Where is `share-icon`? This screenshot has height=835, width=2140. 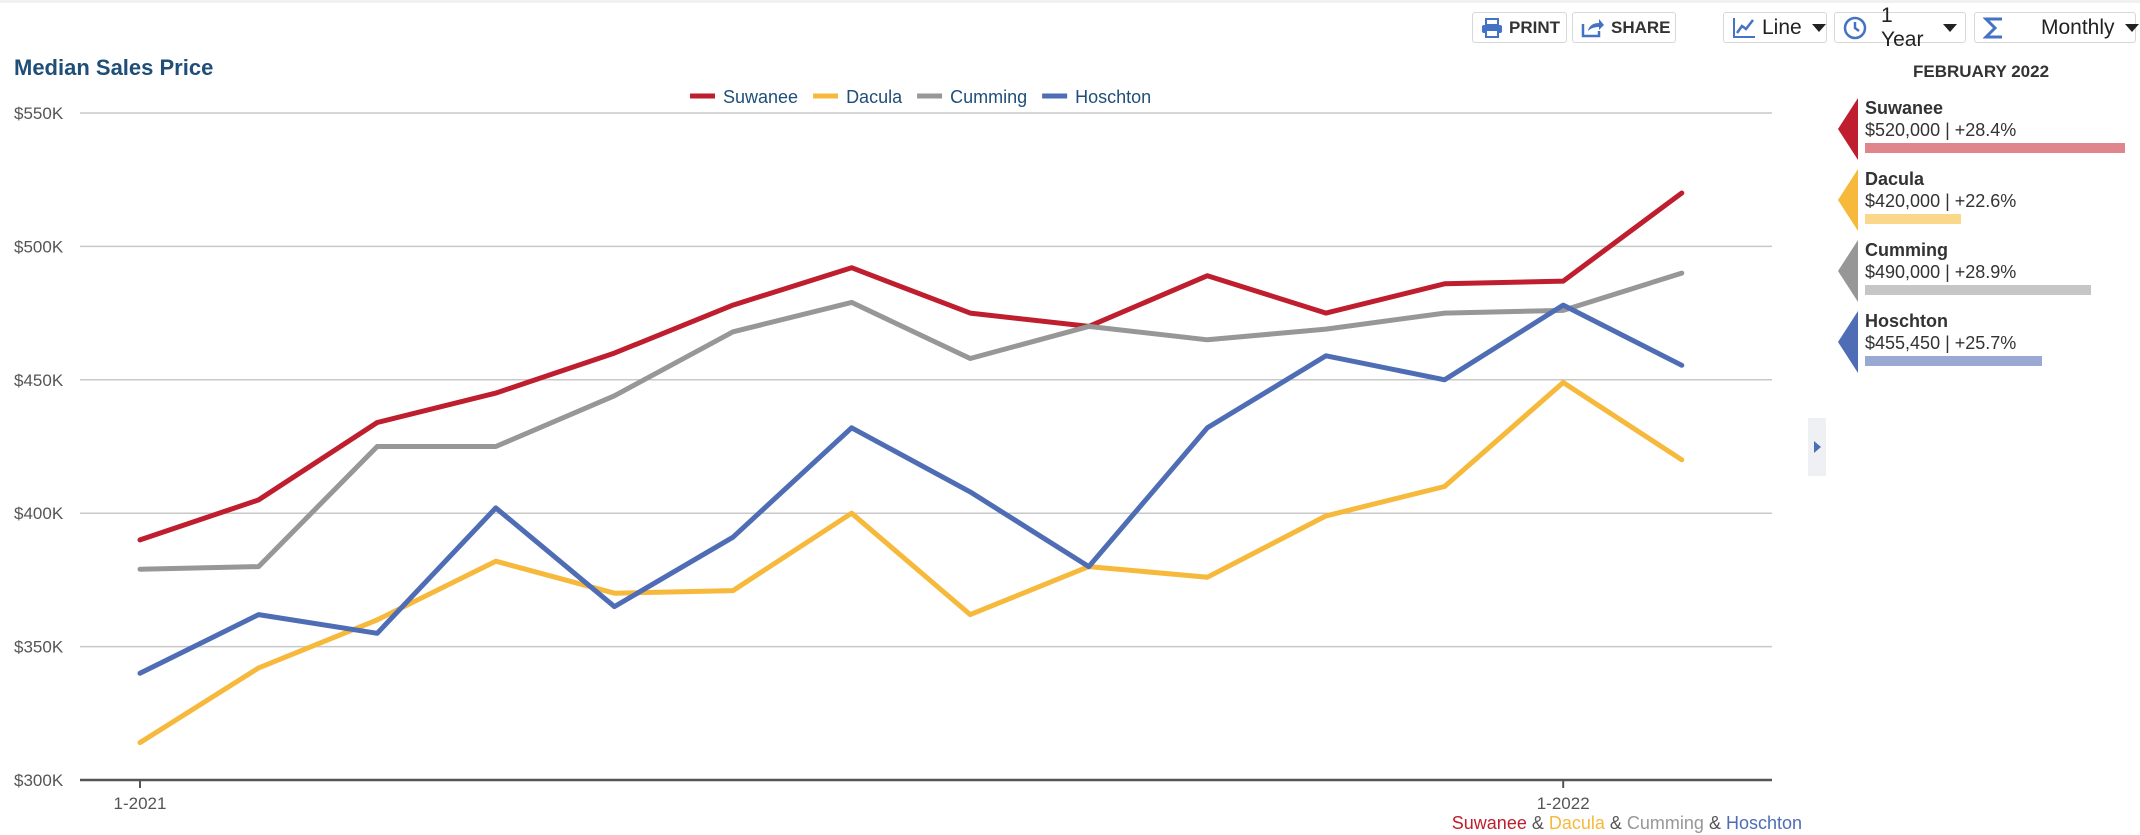 share-icon is located at coordinates (1593, 28).